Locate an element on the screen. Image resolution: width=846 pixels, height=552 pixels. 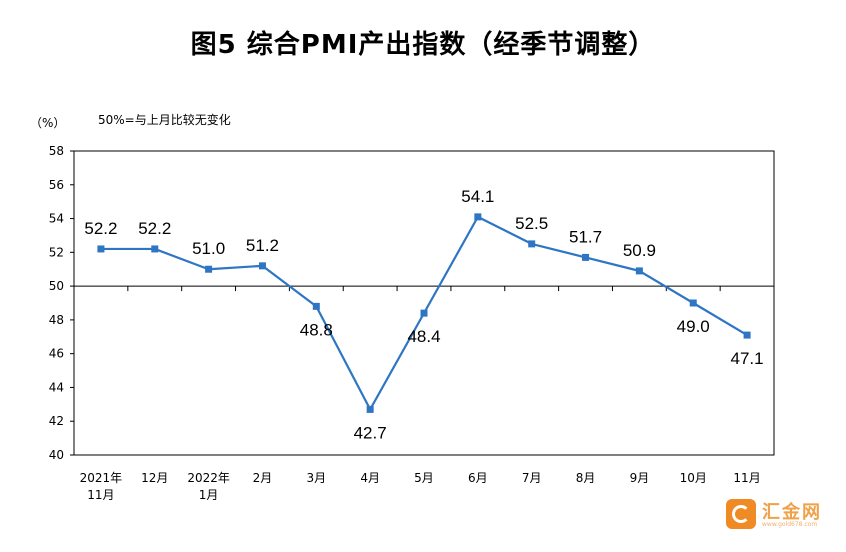
watermark-url: www.gold678.com is located at coordinates (790, 524).